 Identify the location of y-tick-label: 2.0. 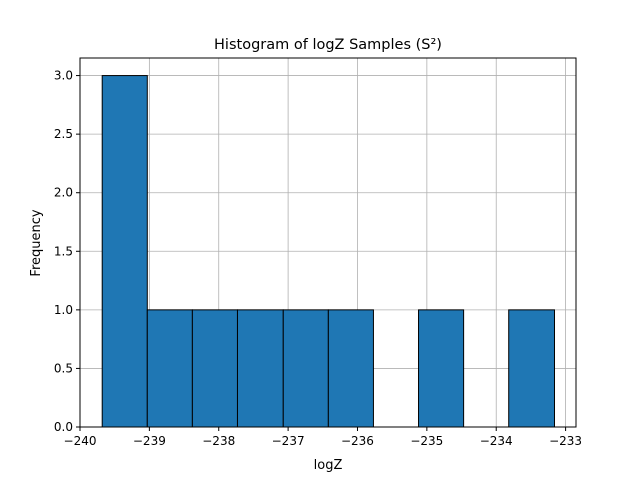
(63, 193).